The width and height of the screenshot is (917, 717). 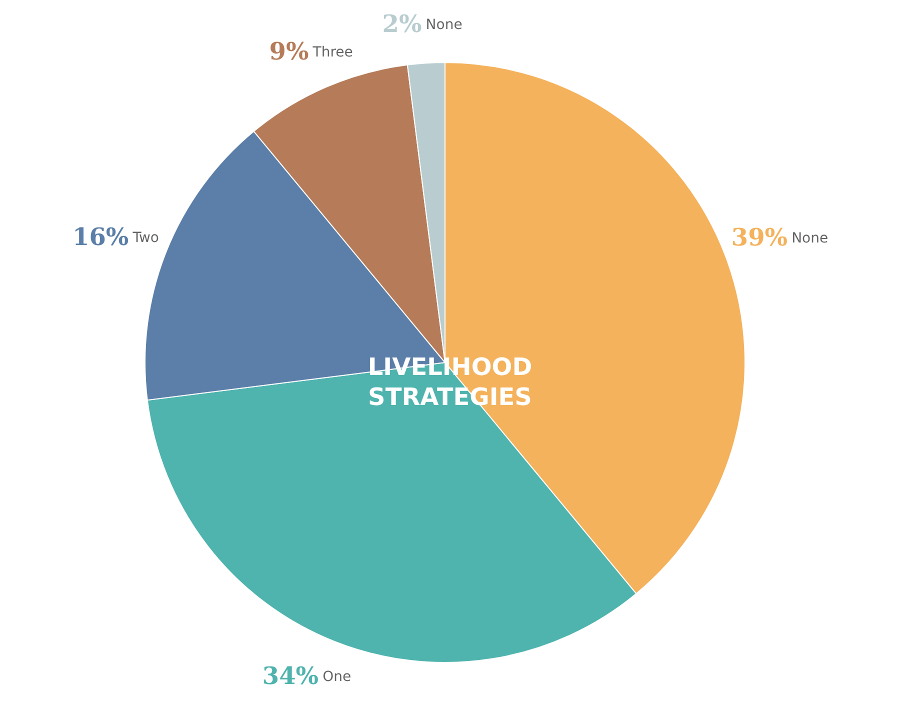 What do you see at coordinates (290, 675) in the screenshot?
I see `data-label: 34%` at bounding box center [290, 675].